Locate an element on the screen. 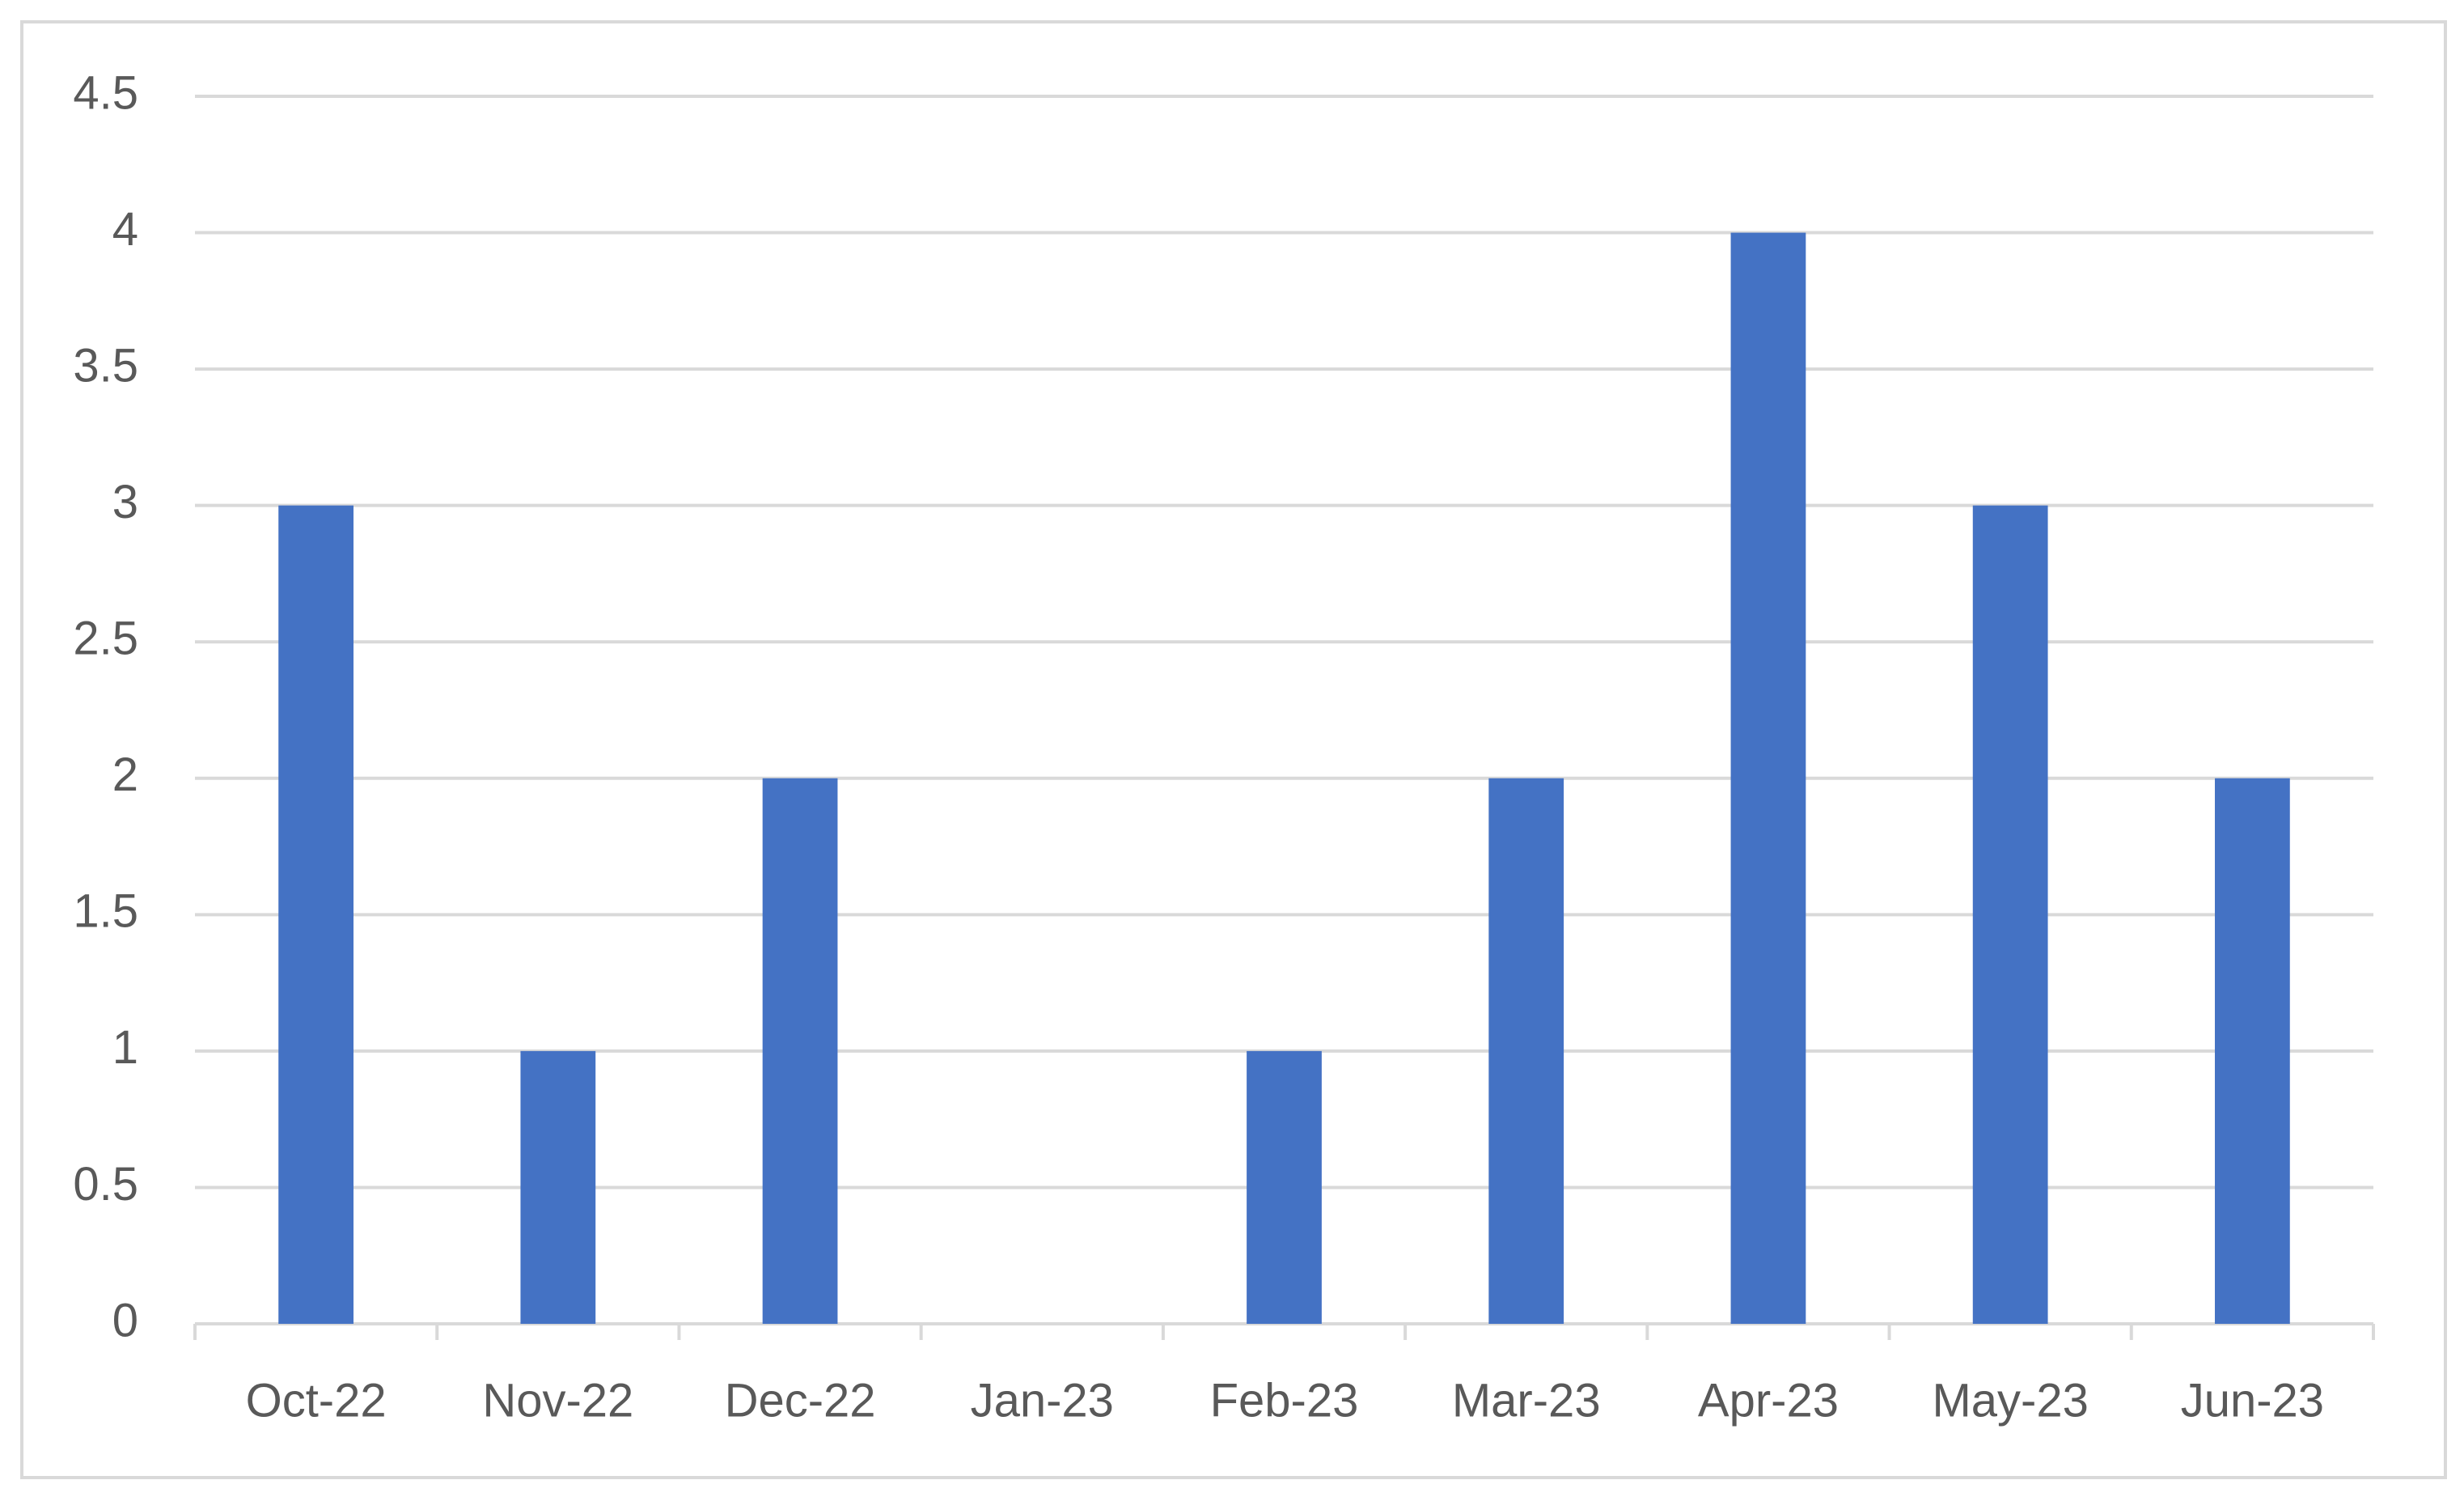 The height and width of the screenshot is (1497, 2464). y-tick-label: 3.5 is located at coordinates (105, 365).